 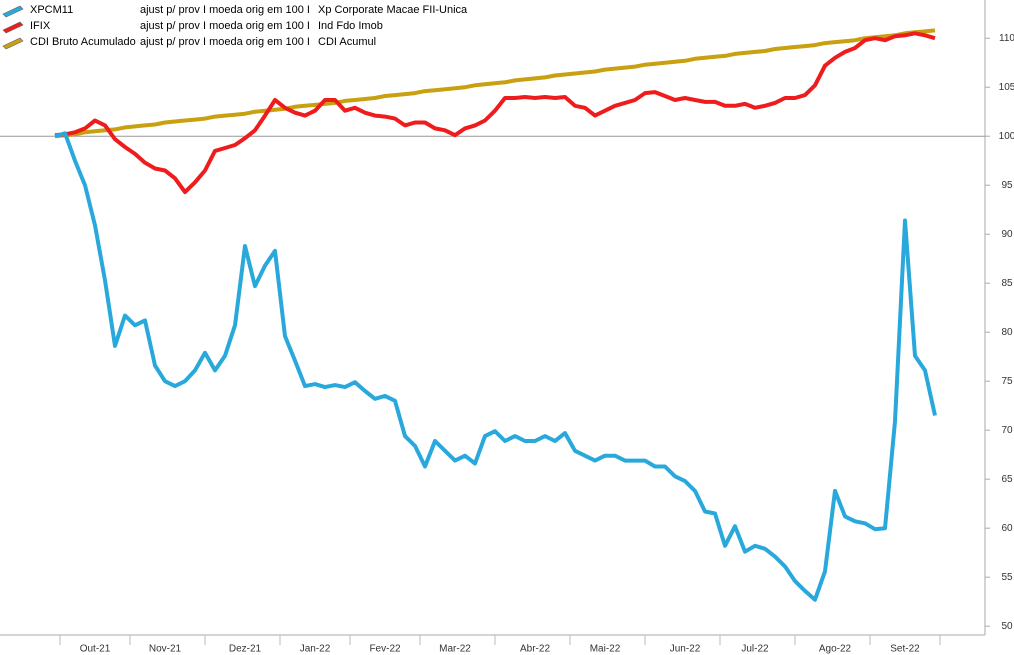 What do you see at coordinates (51, 10) in the screenshot?
I see `legend-label: XPCM11` at bounding box center [51, 10].